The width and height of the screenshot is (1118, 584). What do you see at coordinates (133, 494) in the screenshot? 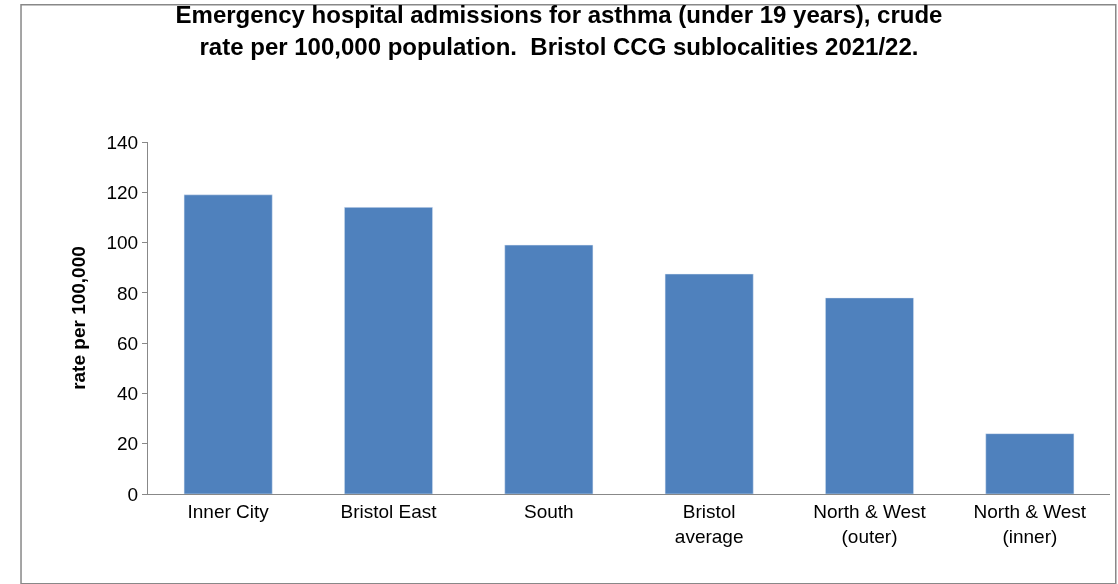
I see `y-tick-label: 0` at bounding box center [133, 494].